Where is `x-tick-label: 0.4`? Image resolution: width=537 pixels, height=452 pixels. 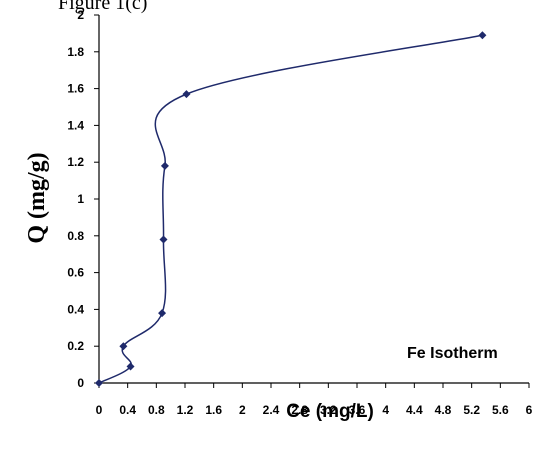 x-tick-label: 0.4 is located at coordinates (127, 410).